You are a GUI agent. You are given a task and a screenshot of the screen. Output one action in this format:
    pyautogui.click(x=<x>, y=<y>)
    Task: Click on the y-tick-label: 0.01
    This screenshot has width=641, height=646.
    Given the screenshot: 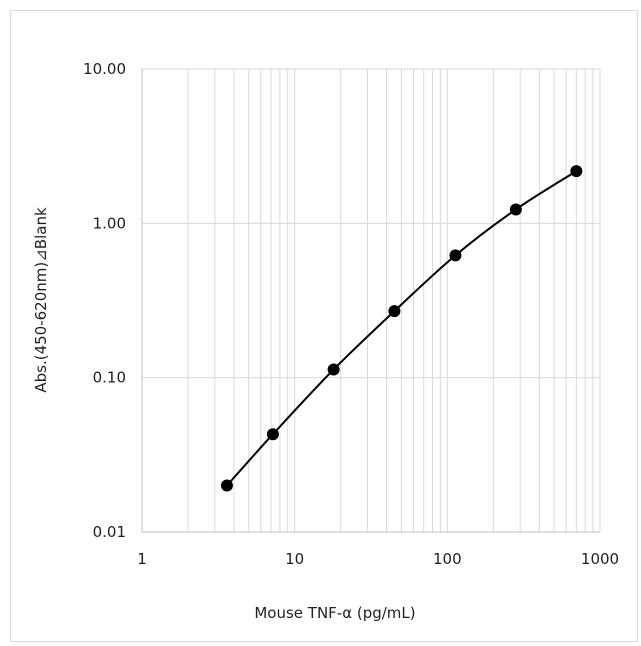 What is the action you would take?
    pyautogui.click(x=109, y=532)
    